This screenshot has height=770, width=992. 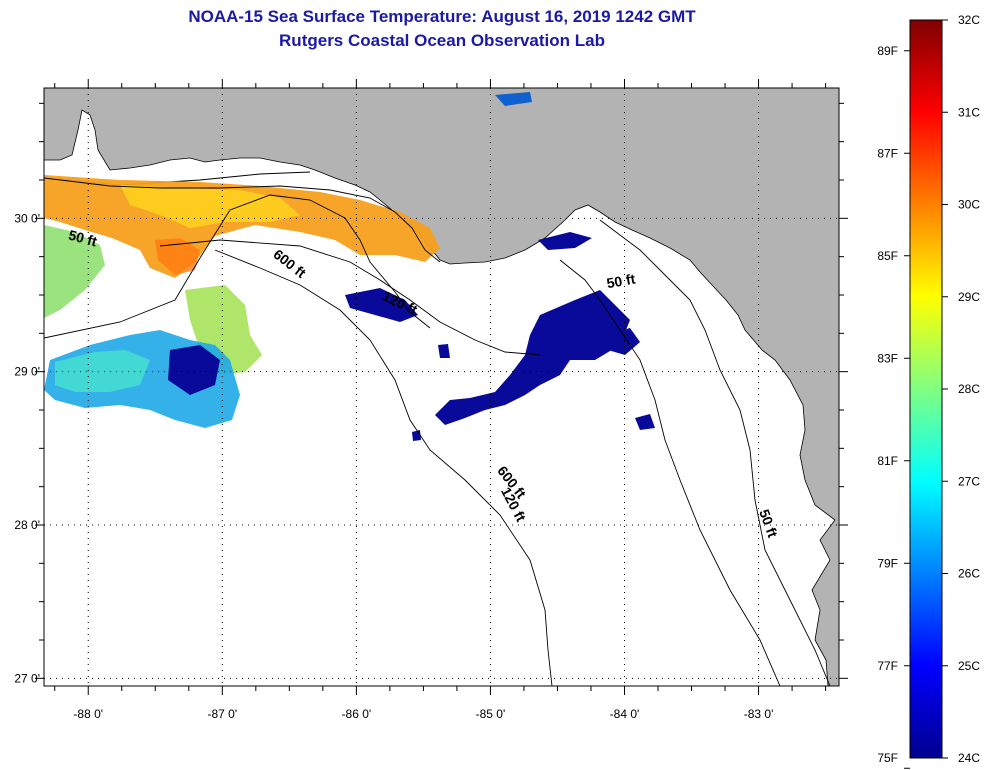 What do you see at coordinates (887, 256) in the screenshot?
I see `colorbar-fahrenheit-label: 85F` at bounding box center [887, 256].